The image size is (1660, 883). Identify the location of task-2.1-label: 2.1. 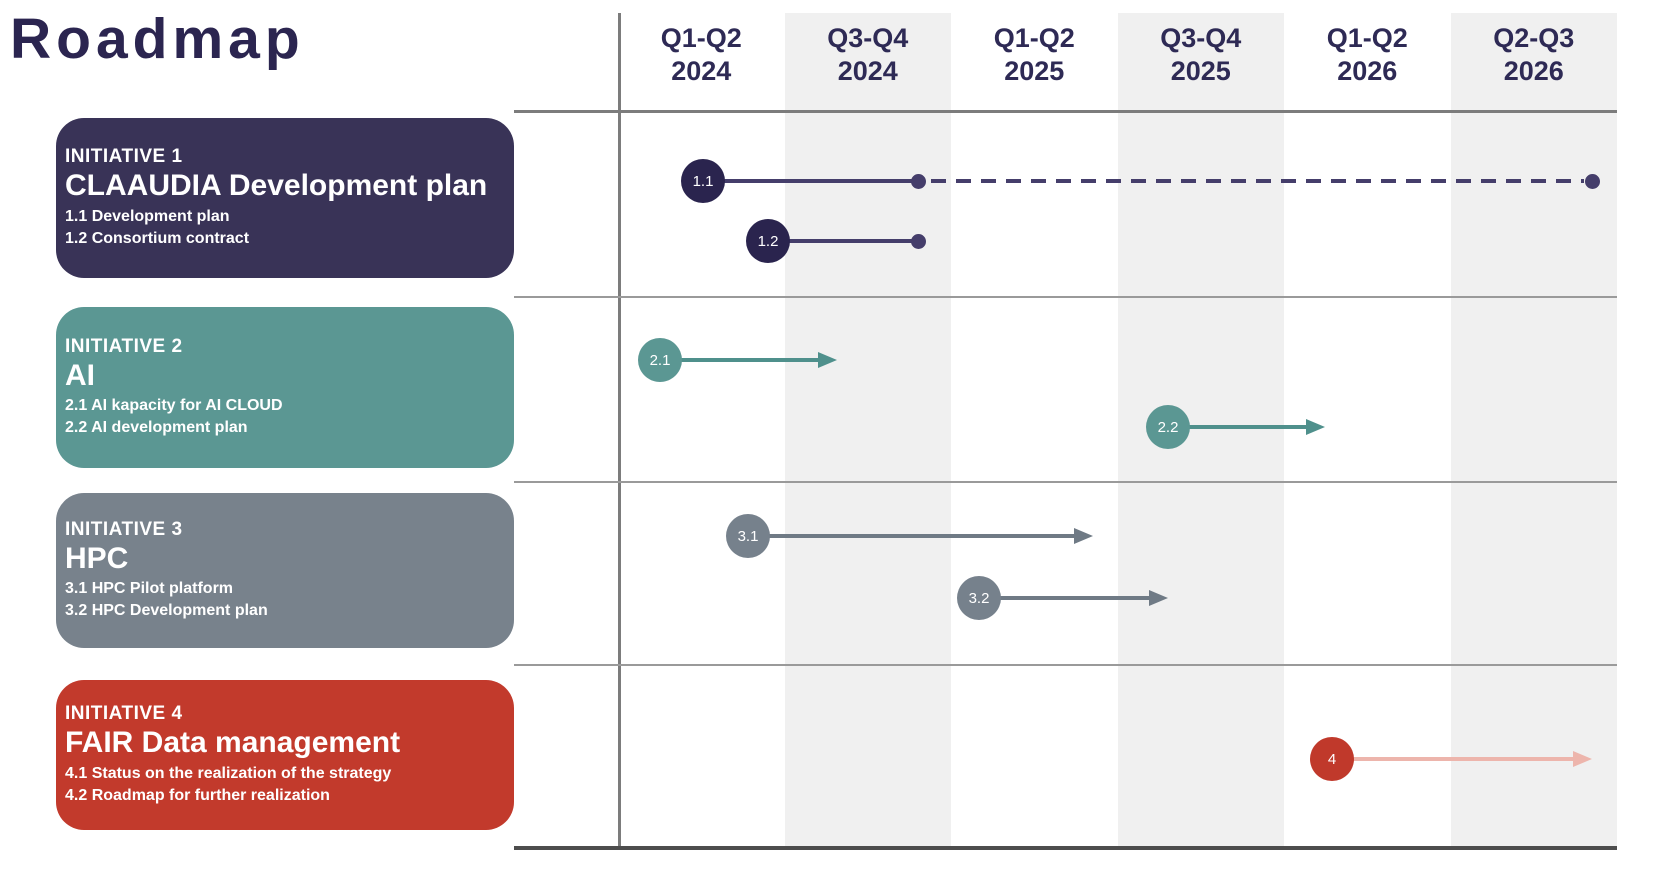
(660, 360).